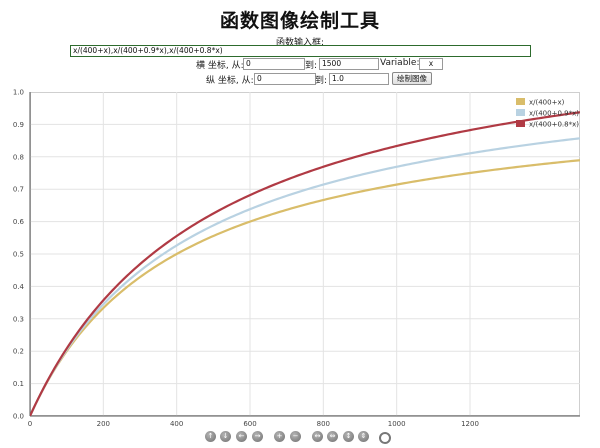  What do you see at coordinates (412, 78) in the screenshot?
I see `draw-graph-button: 绘制图像` at bounding box center [412, 78].